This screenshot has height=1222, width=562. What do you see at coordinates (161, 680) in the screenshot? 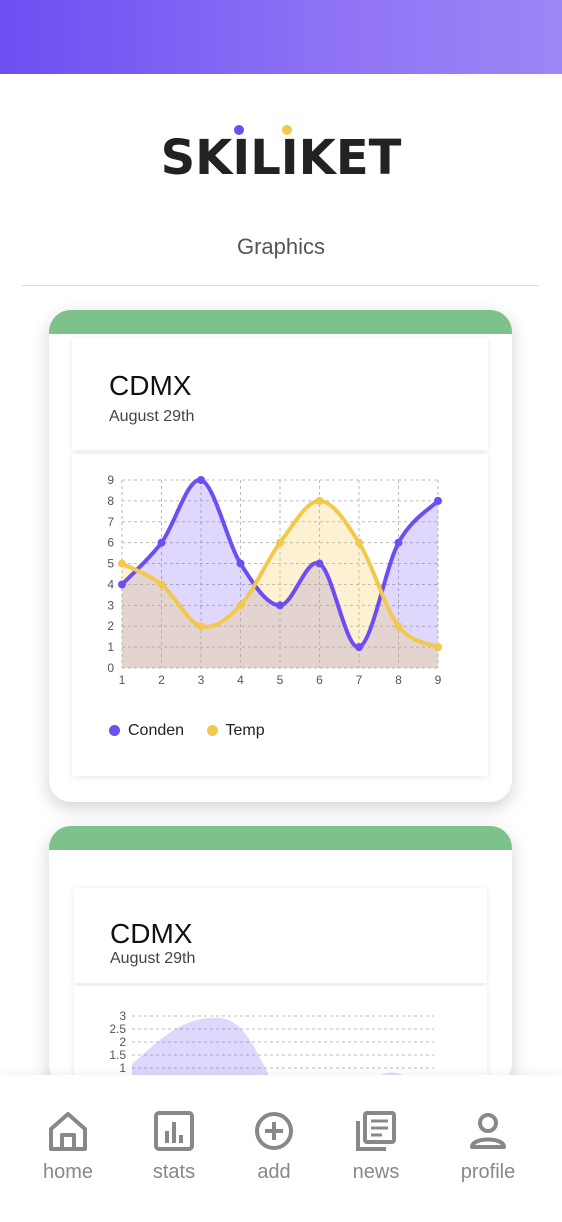
I see `x-tick-label: 2` at bounding box center [161, 680].